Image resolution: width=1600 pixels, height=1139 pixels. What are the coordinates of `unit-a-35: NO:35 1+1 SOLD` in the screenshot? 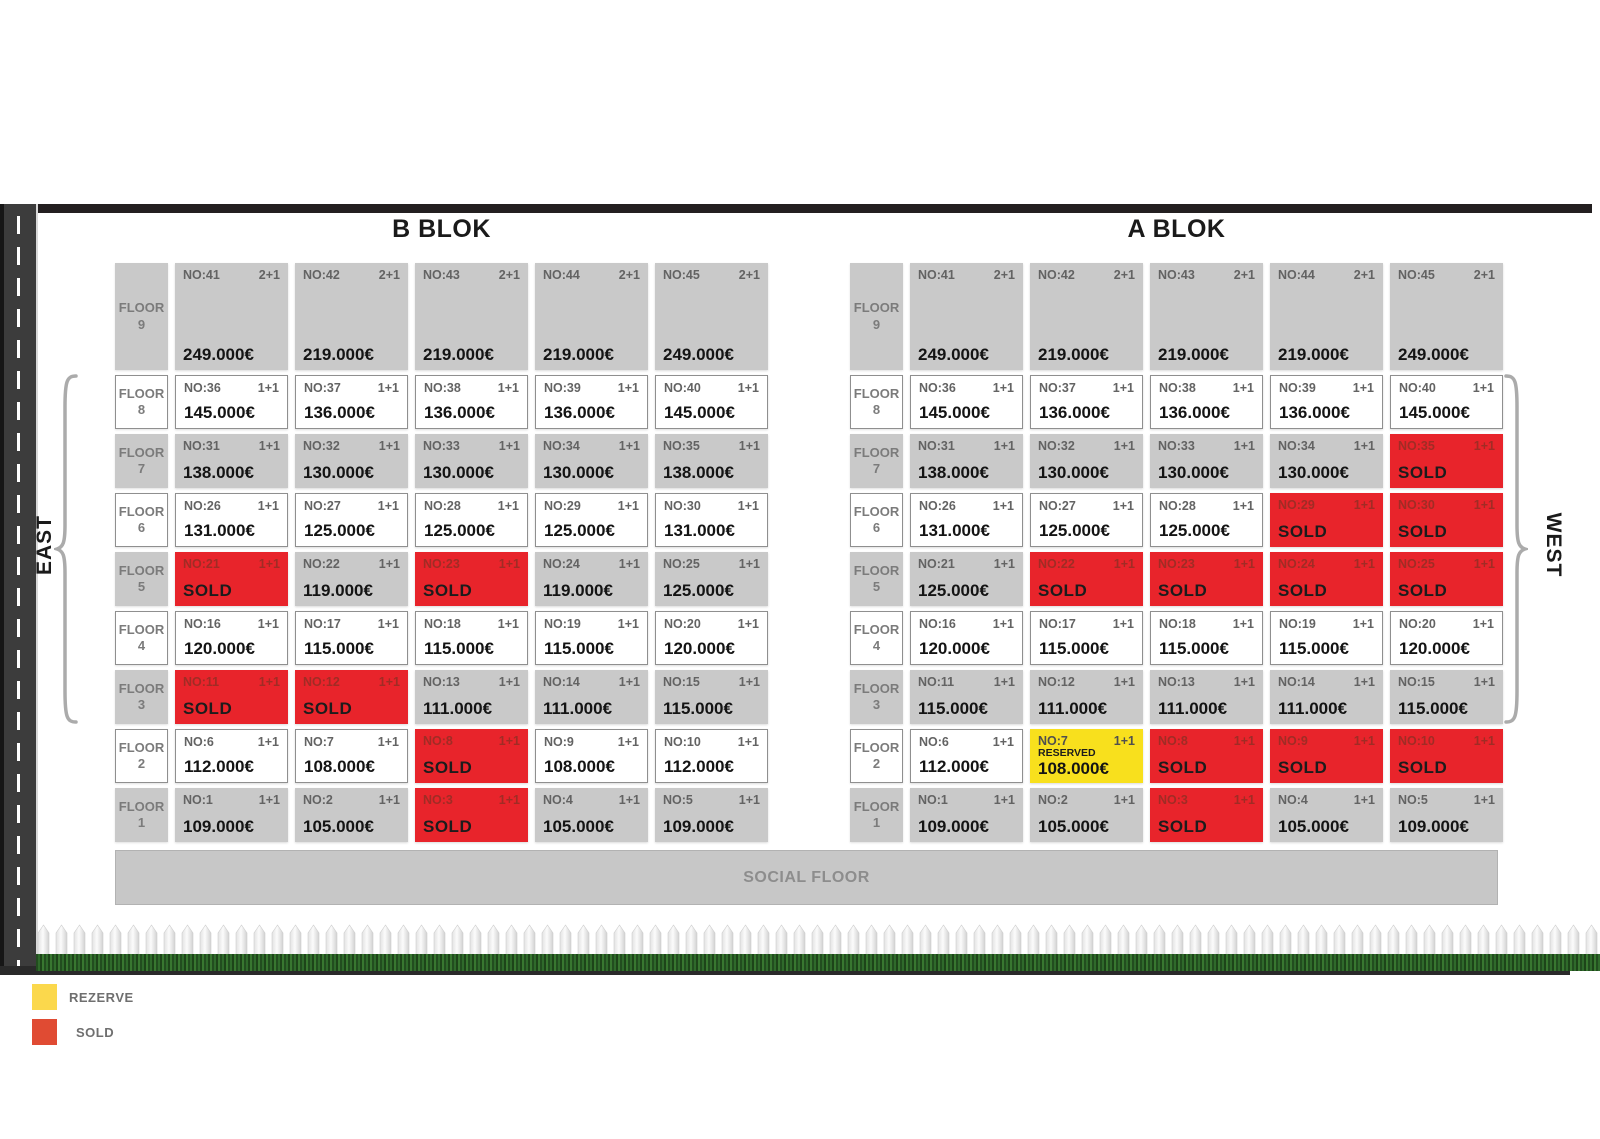 It's located at (1446, 461).